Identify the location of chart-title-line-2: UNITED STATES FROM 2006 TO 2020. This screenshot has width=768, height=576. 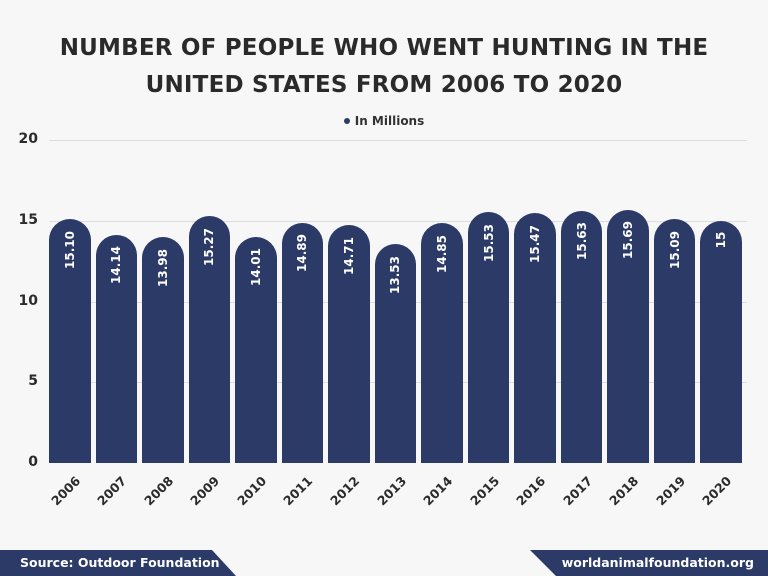
(384, 85).